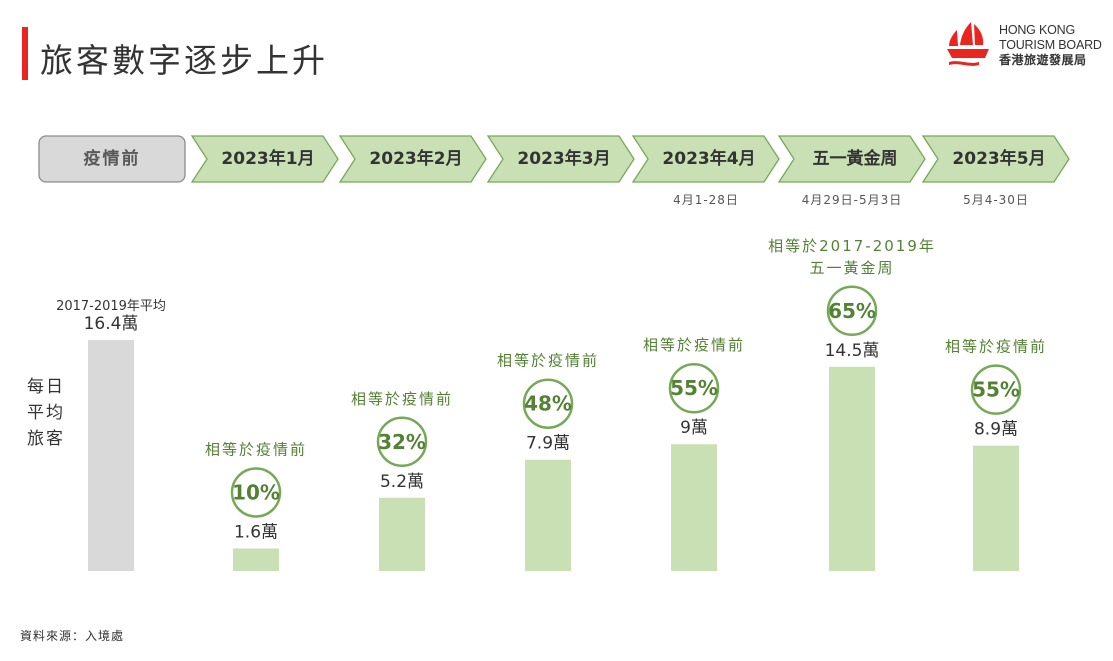 The image size is (1113, 661). What do you see at coordinates (72, 636) in the screenshot?
I see `source-note: 資料來源：入境處` at bounding box center [72, 636].